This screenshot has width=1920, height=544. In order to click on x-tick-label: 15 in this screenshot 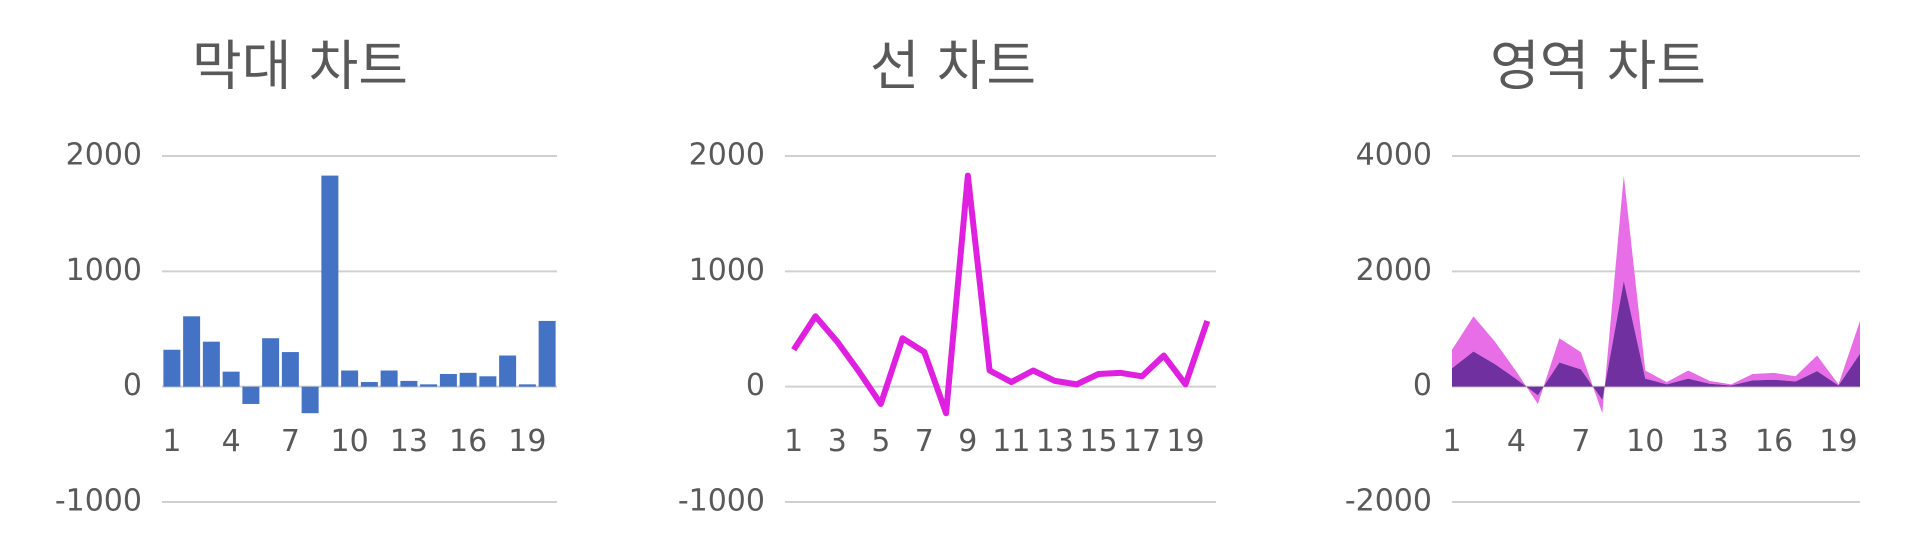, I will do `click(1098, 441)`.